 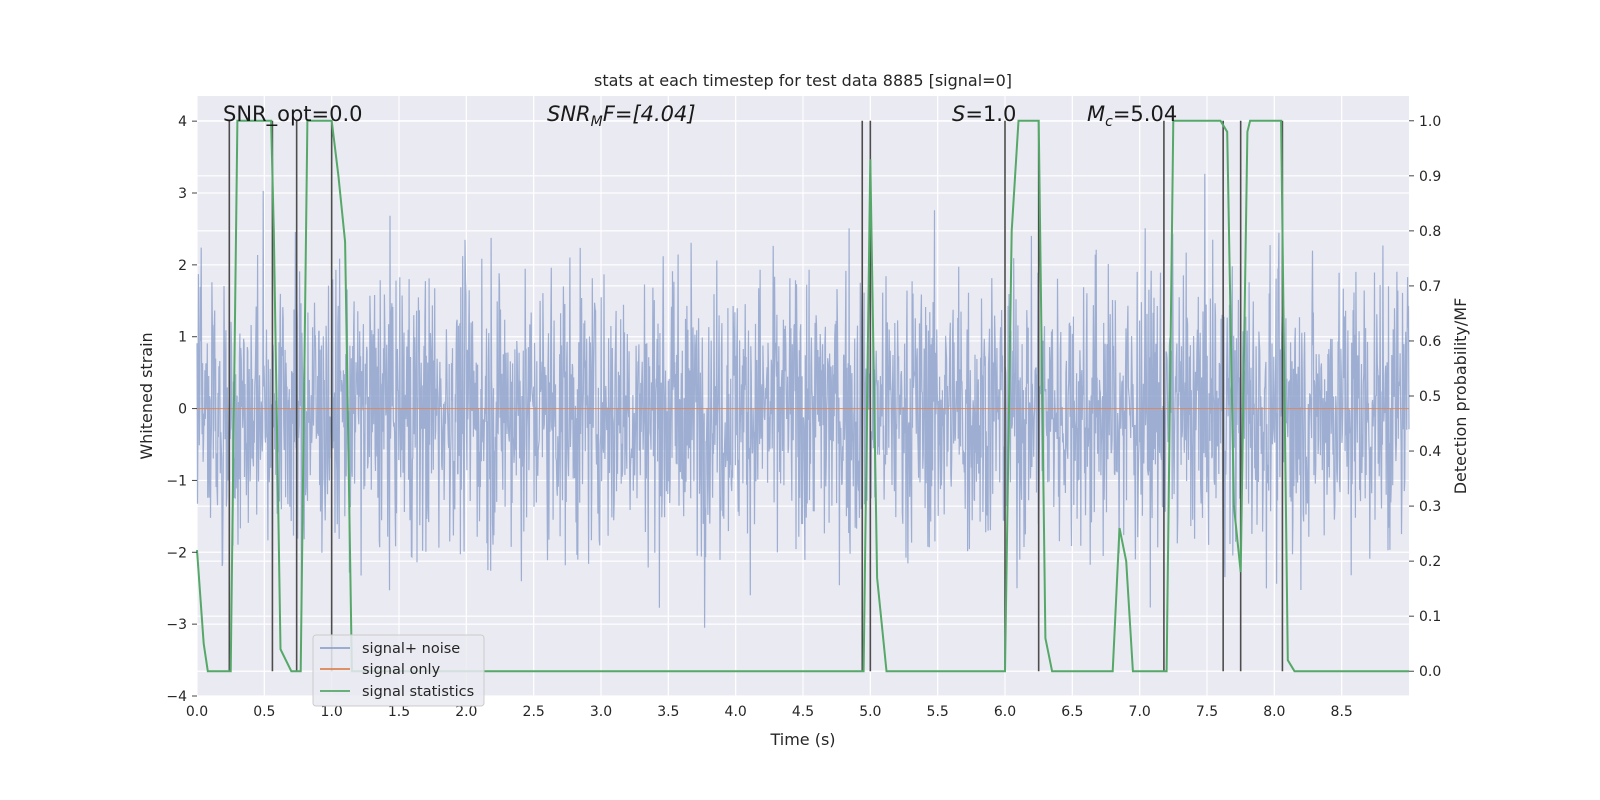 I want to click on legend-label-noise: signal+ noise, so click(x=411, y=649).